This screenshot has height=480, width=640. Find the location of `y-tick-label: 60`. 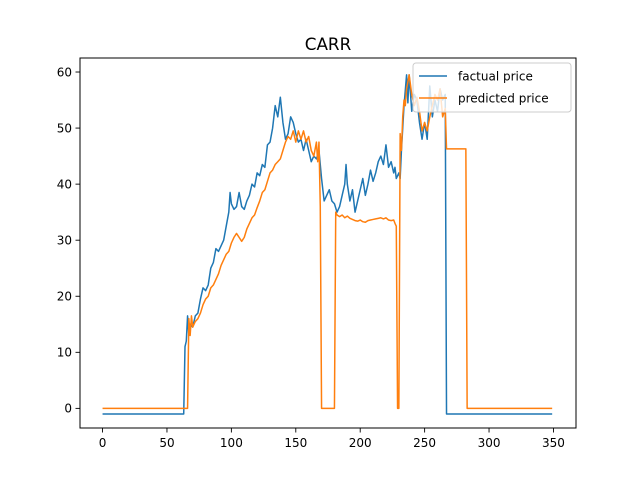

y-tick-label: 60 is located at coordinates (64, 72).